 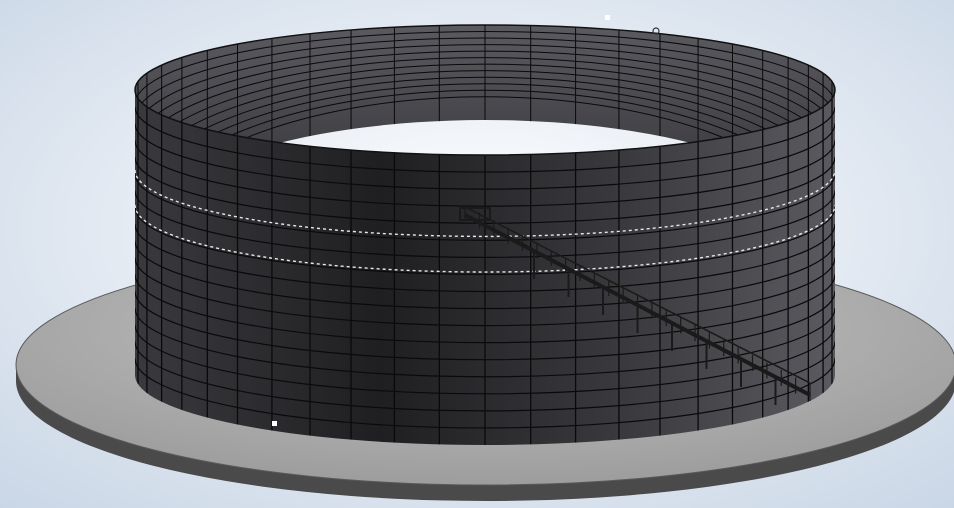 What do you see at coordinates (485, 57) in the screenshot?
I see `tank-top-rim-back` at bounding box center [485, 57].